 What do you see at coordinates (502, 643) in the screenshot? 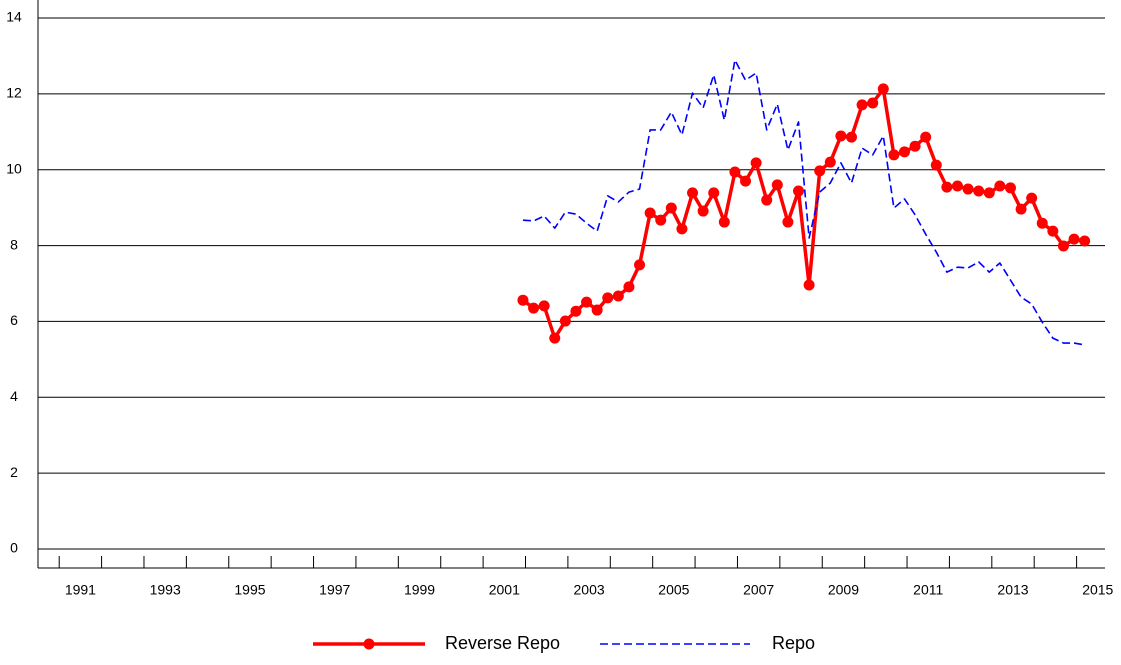
I see `legend-label: Reverse Repo` at bounding box center [502, 643].